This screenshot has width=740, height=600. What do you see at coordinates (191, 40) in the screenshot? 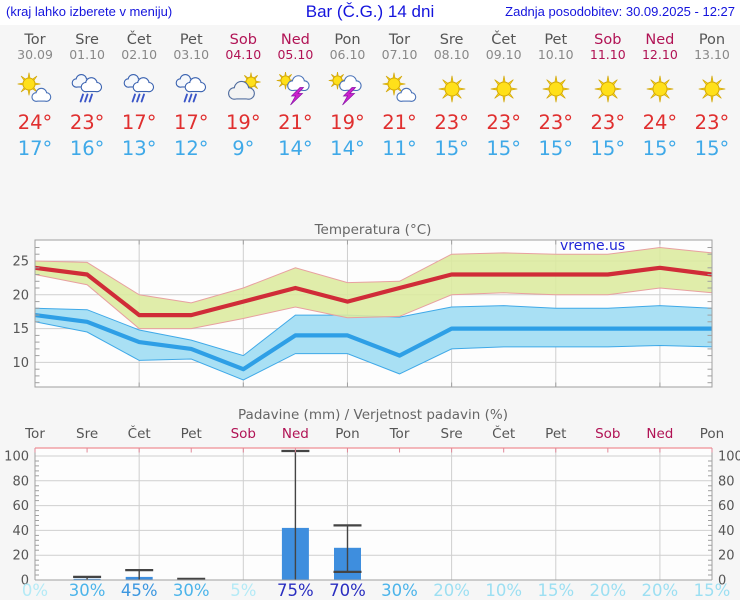
I see `day-name: Pet` at bounding box center [191, 40].